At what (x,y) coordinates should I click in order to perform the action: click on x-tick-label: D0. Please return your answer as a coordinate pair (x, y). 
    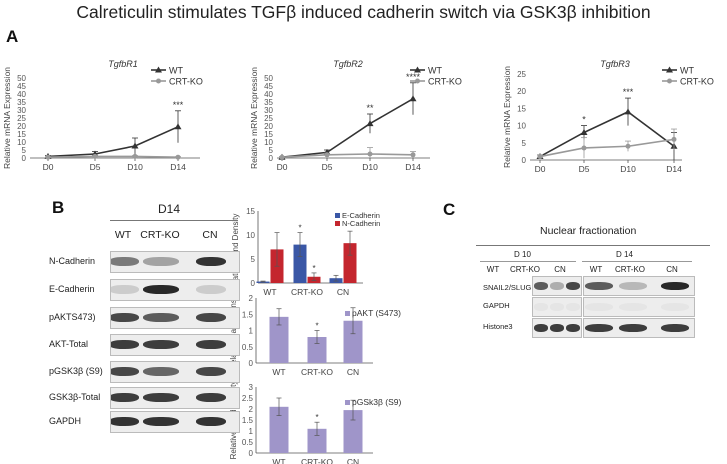
    Looking at the image, I should click on (282, 167).